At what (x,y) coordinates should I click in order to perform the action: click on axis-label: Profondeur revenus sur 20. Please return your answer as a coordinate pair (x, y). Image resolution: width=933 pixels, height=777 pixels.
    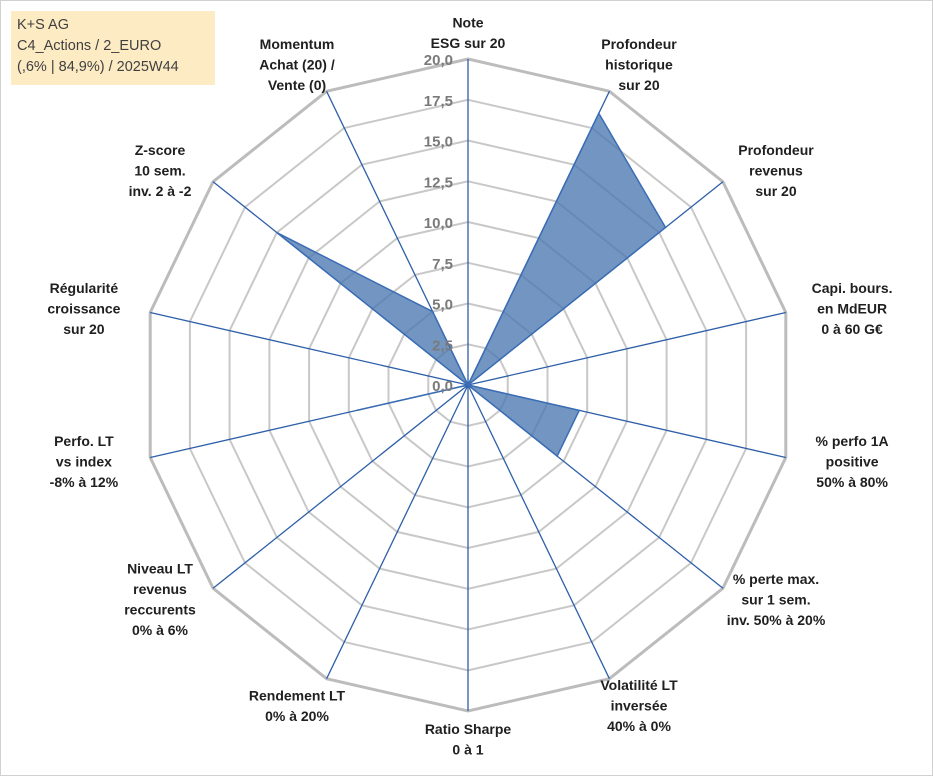
    Looking at the image, I should click on (776, 170).